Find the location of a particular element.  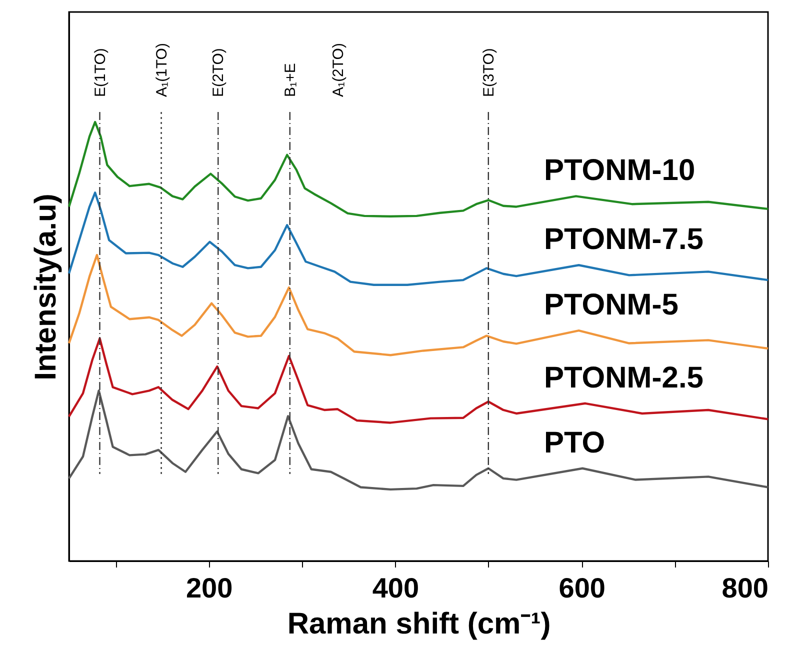

ref-line-label: A₁(1TO) is located at coordinates (161, 70).